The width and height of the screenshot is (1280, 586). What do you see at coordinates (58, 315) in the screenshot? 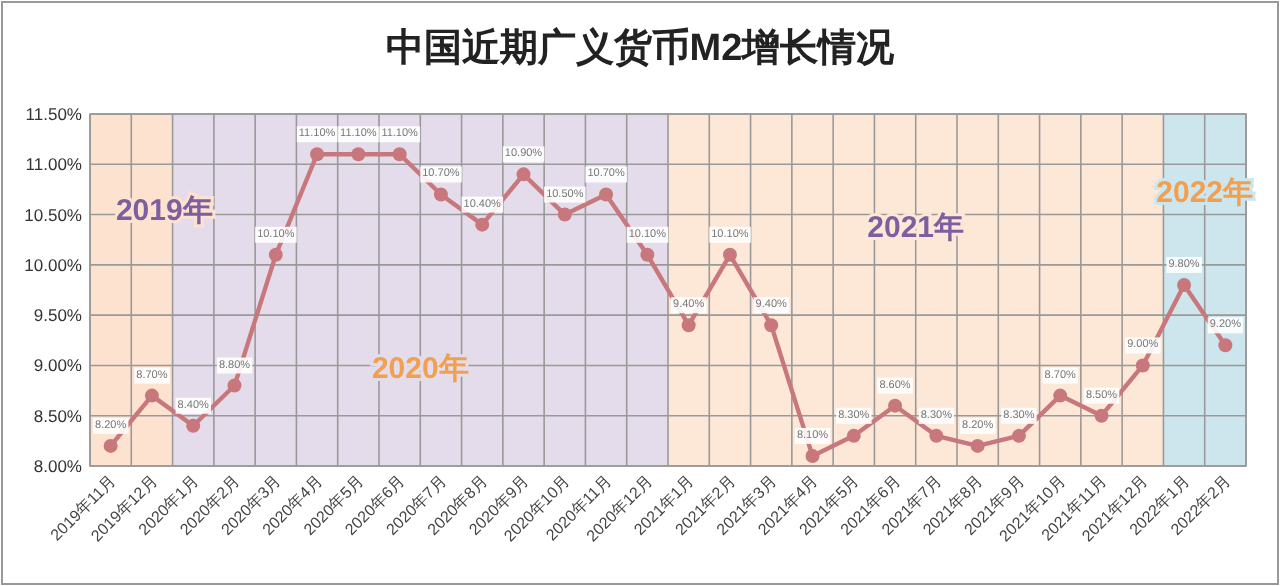
I see `y-tick-label: 9.50%` at bounding box center [58, 315].